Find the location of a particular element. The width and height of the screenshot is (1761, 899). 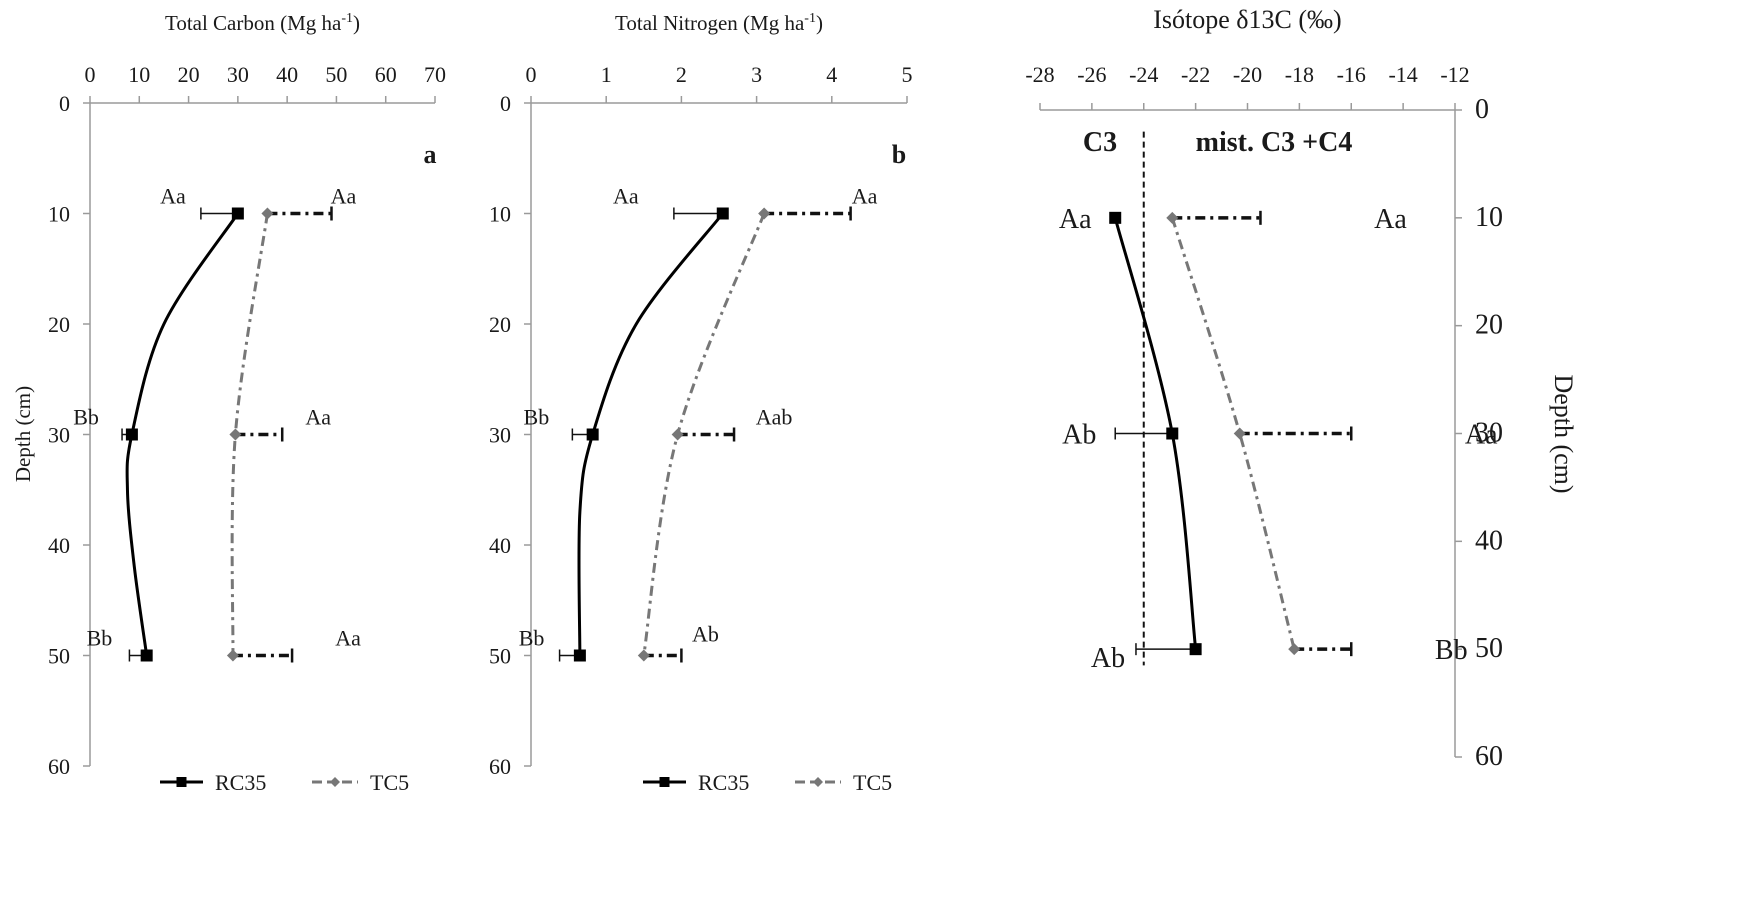

series-tc5: Aa Aa Bb is located at coordinates (1332, 435).